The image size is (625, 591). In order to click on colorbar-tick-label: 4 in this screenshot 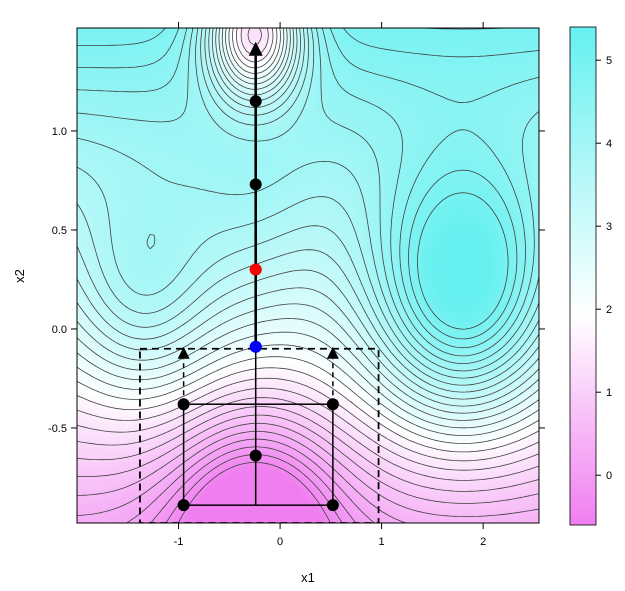, I will do `click(609, 144)`.